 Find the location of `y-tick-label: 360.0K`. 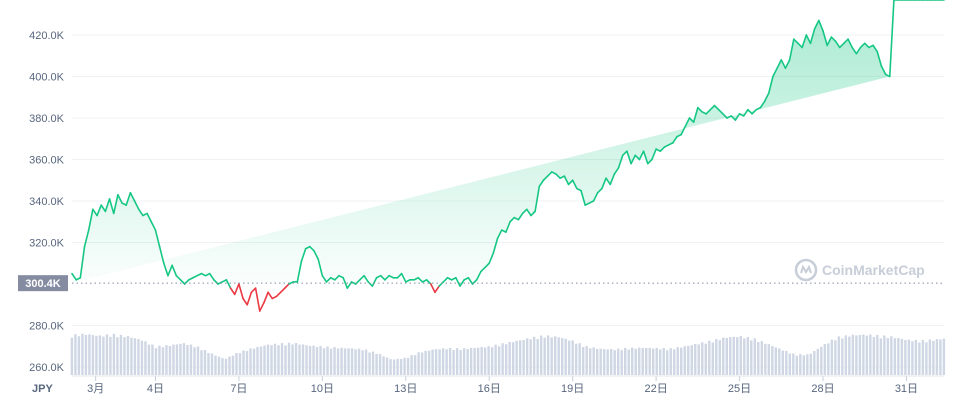

y-tick-label: 360.0K is located at coordinates (47, 161).